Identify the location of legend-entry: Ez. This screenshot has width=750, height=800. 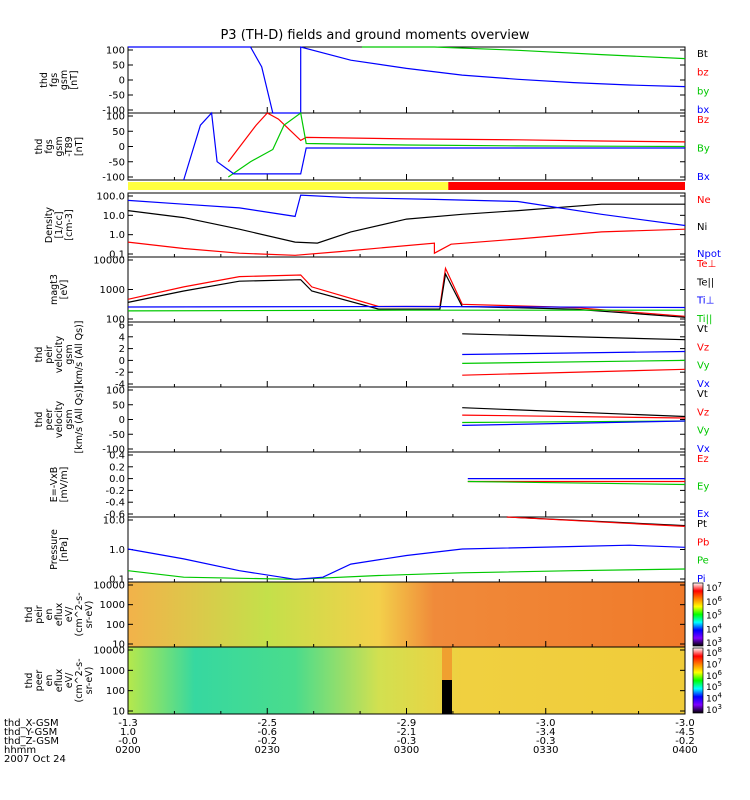
(703, 459).